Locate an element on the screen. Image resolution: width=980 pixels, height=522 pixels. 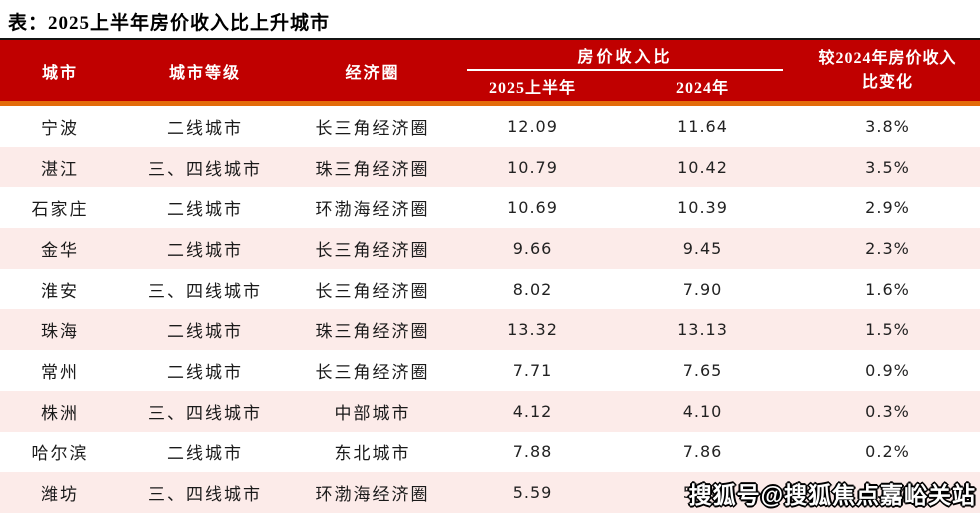
table-row: 珠海 二线城市 珠三角经济圈 13.32 13.13 1.5% is located at coordinates (490, 330).